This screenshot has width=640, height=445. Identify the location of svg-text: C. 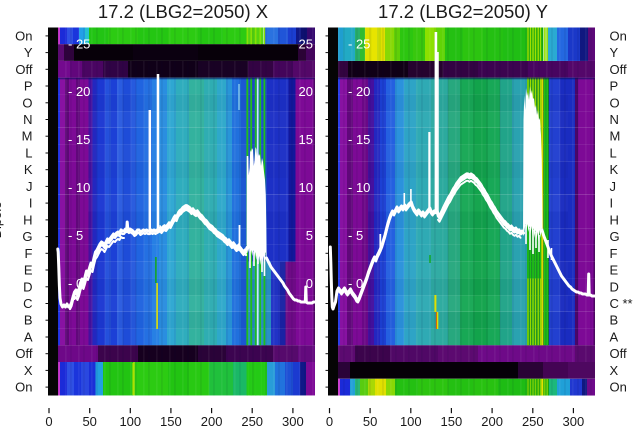
(27, 303).